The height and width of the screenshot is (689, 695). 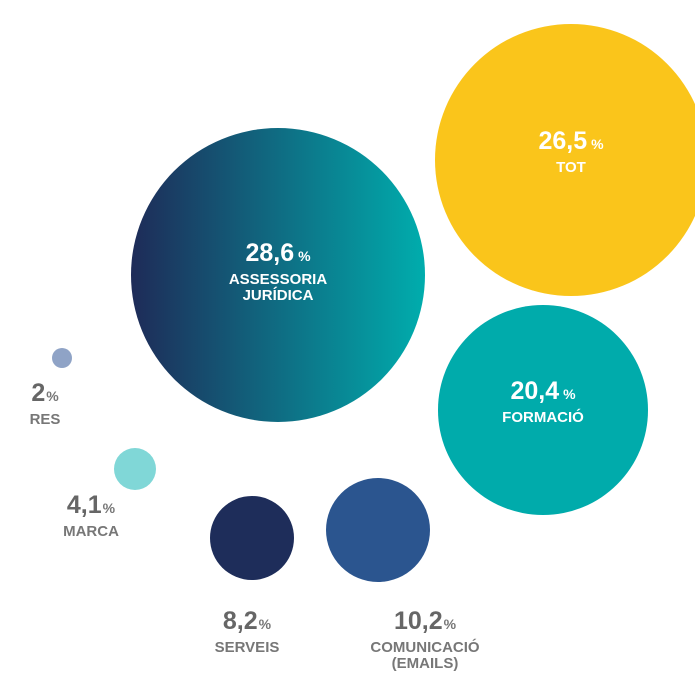 I want to click on category-label: SERVEIS, so click(x=247, y=647).